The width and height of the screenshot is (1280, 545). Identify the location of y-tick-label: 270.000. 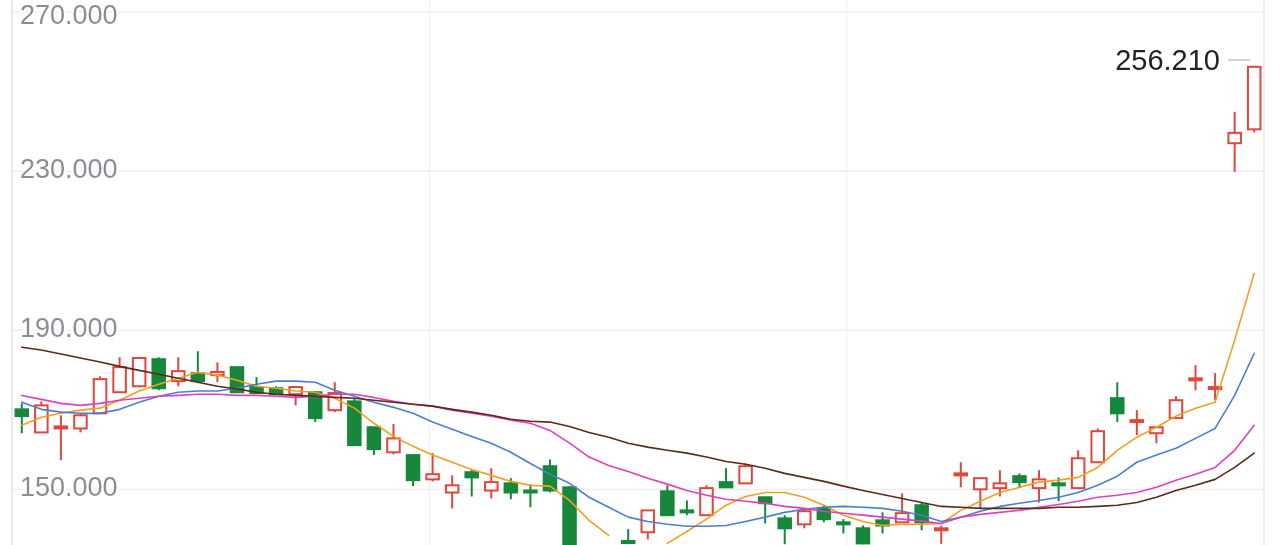
(69, 15).